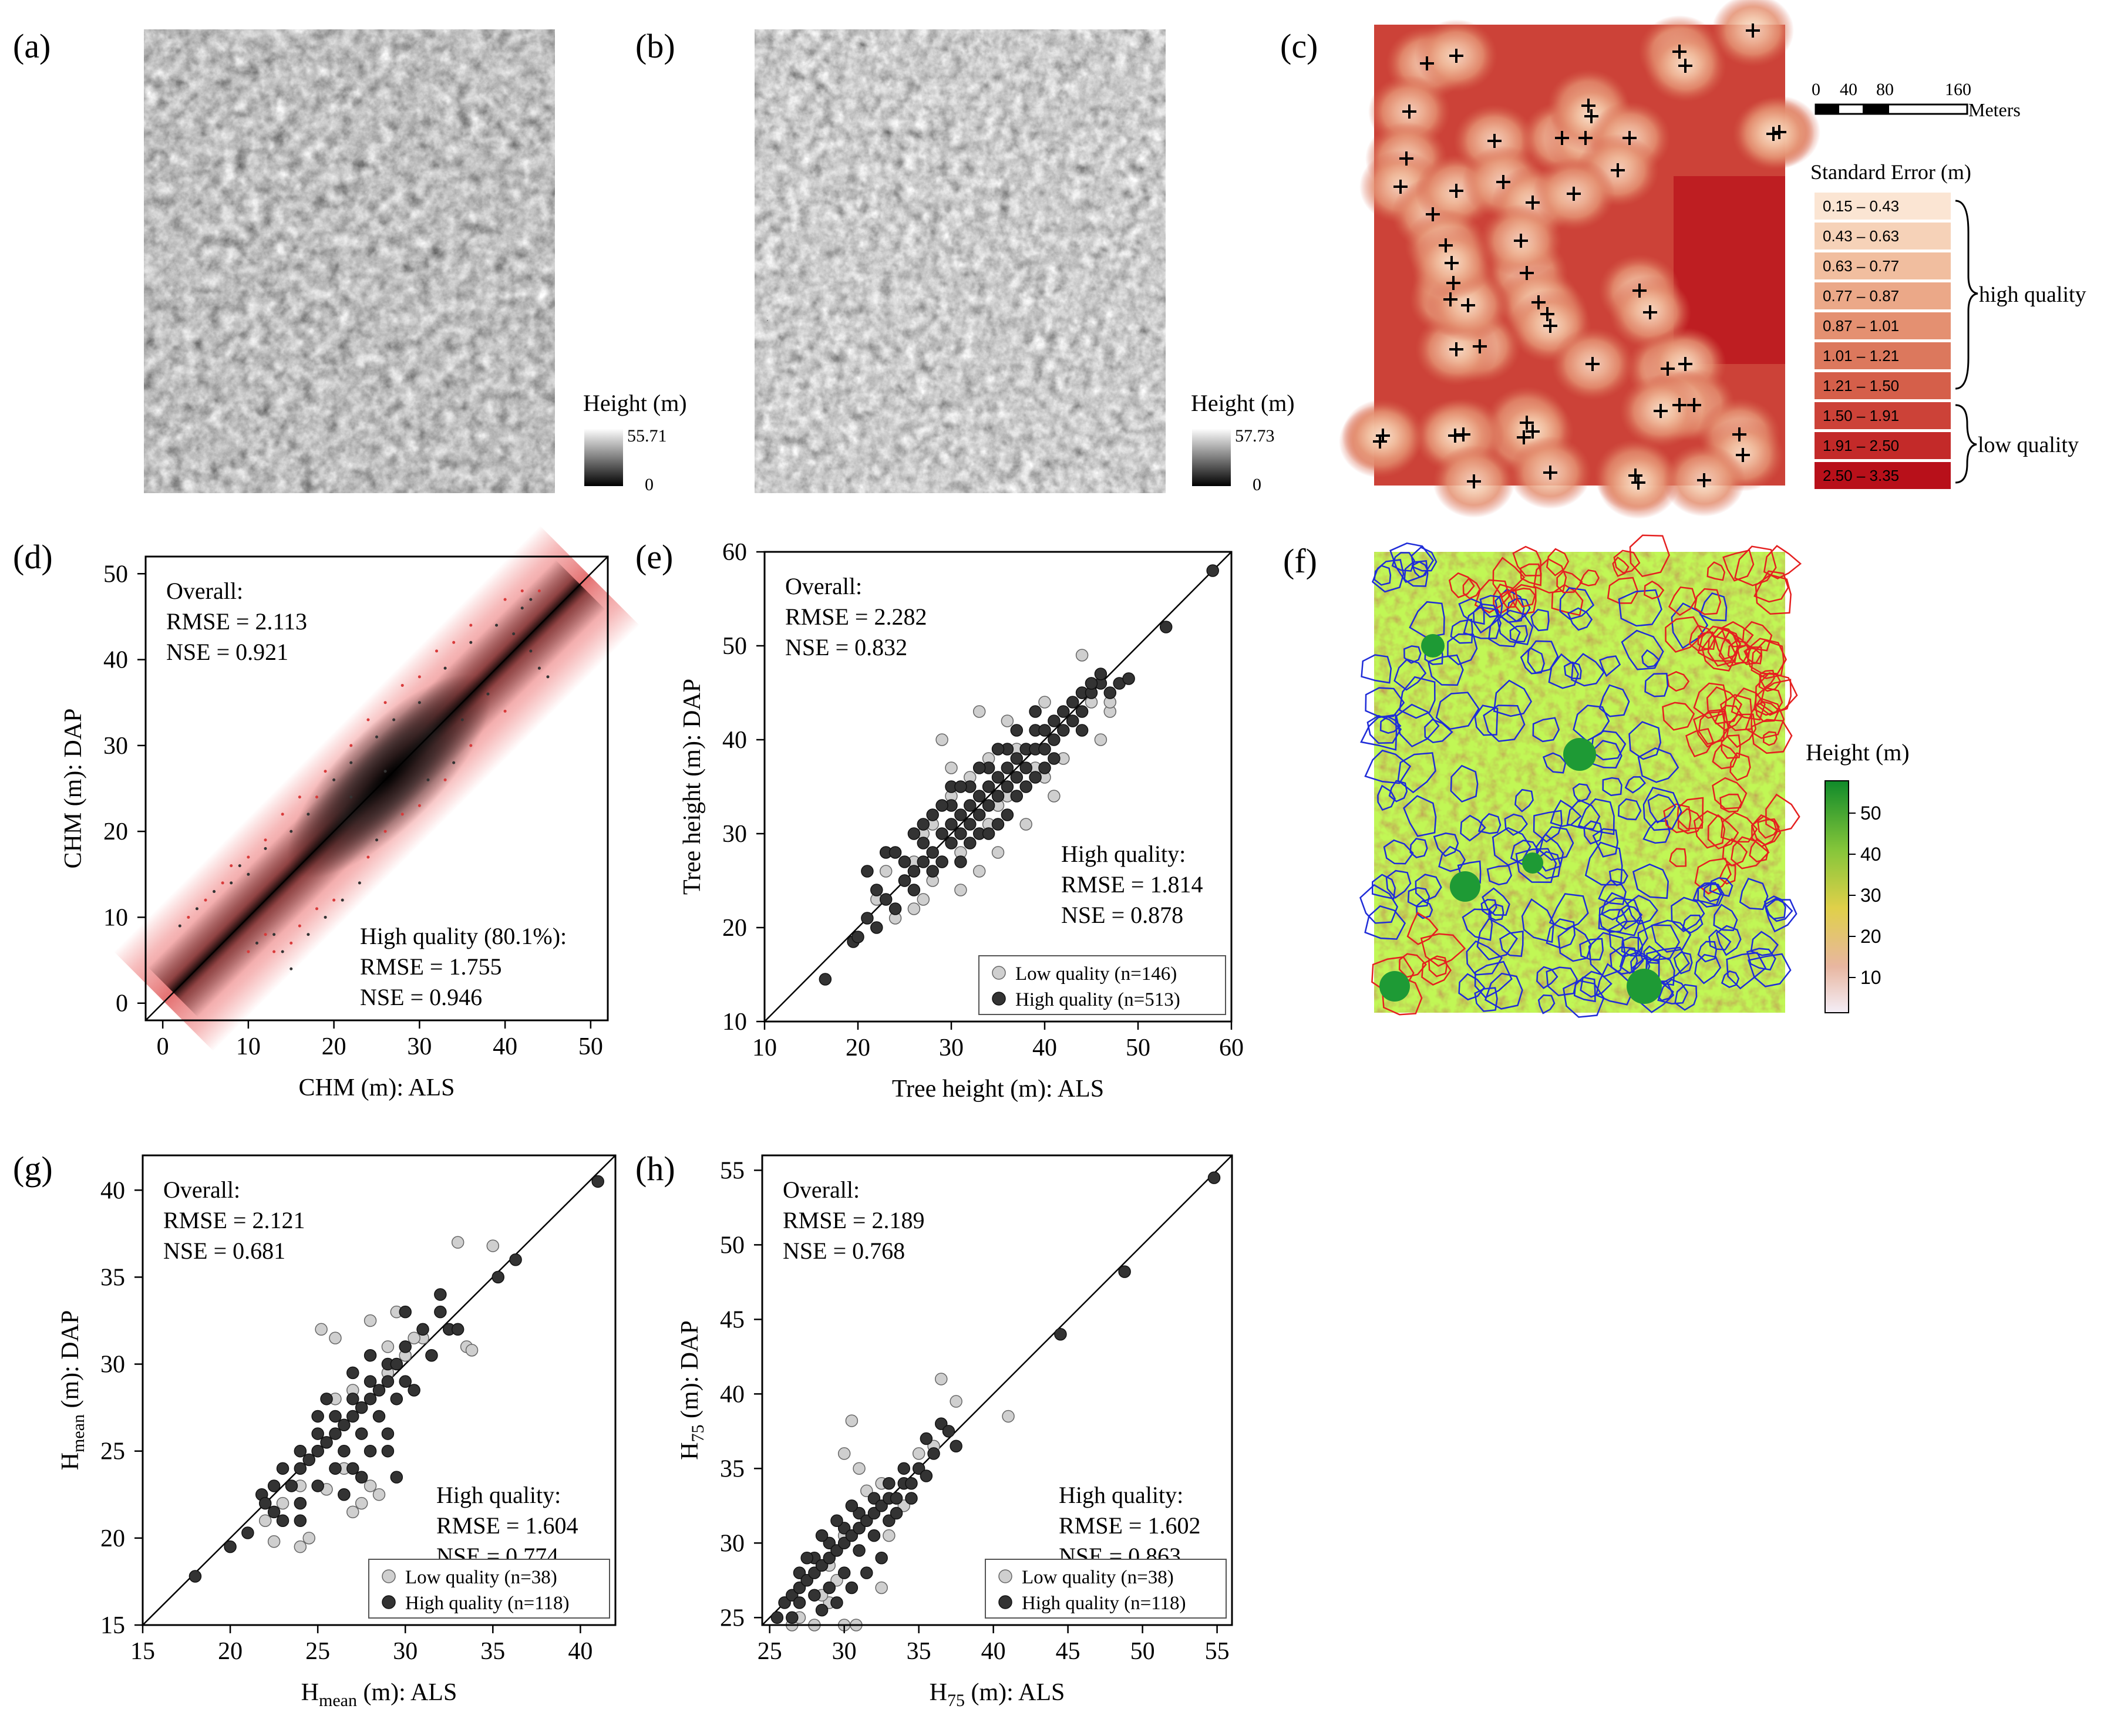  What do you see at coordinates (236, 621) in the screenshot?
I see `overall-rmse: RMSE = 2.113` at bounding box center [236, 621].